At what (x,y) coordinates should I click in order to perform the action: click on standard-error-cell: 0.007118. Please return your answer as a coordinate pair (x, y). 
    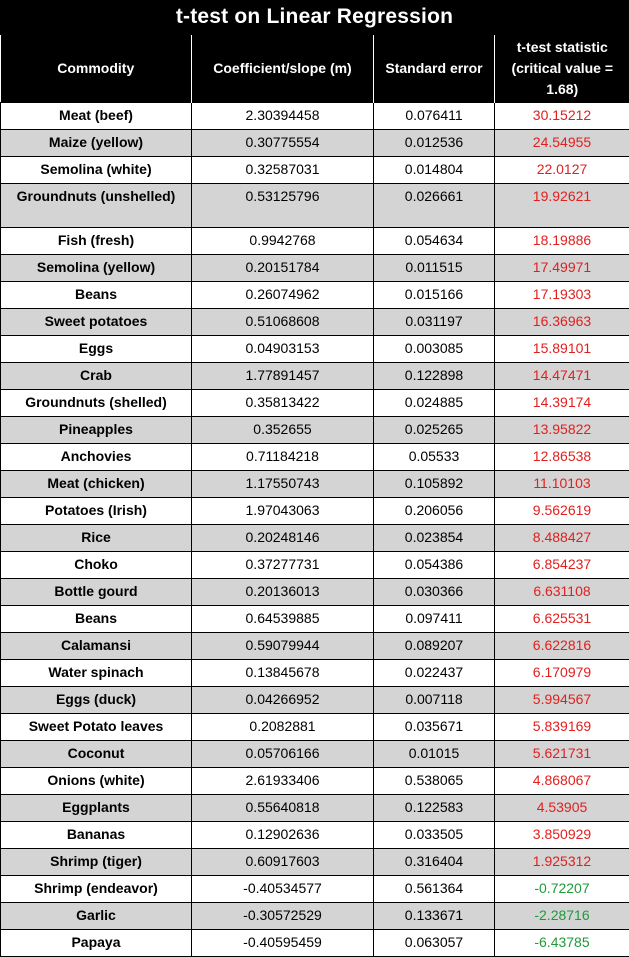
    Looking at the image, I should click on (434, 699).